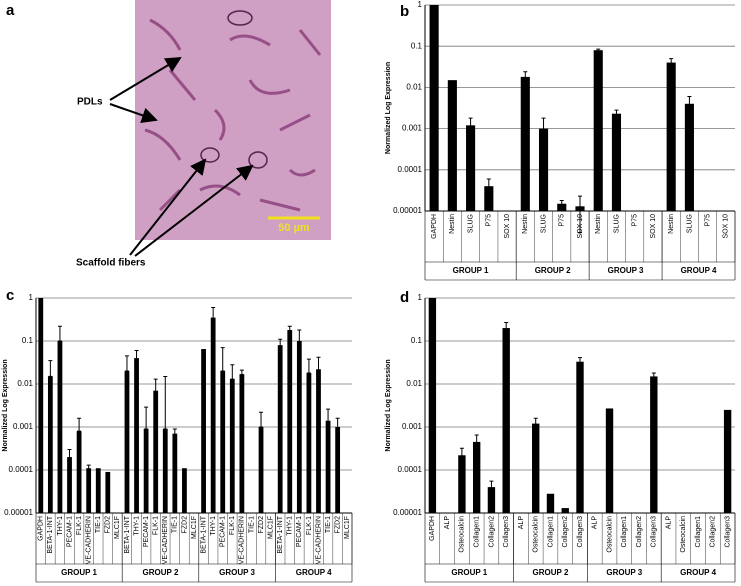  I want to click on group-label: GROUP 4, so click(699, 270).